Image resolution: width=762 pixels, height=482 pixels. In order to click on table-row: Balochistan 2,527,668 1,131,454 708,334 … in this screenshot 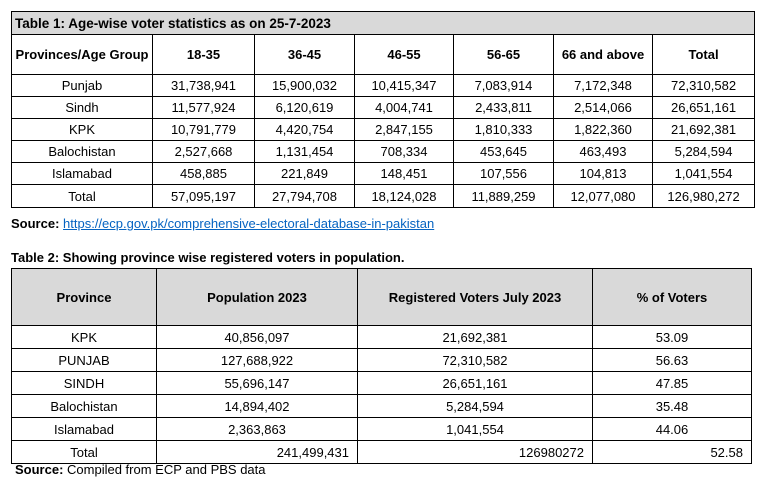, I will do `click(383, 151)`.